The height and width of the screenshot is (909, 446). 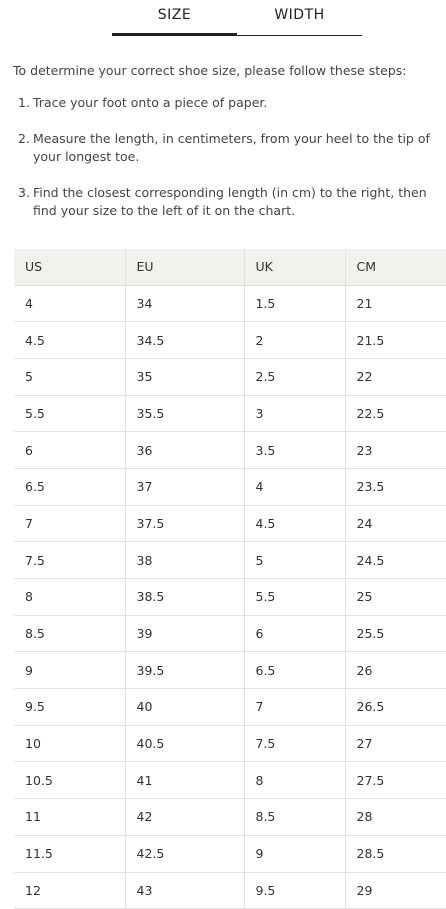 I want to click on cell-us: 10, so click(x=69, y=744).